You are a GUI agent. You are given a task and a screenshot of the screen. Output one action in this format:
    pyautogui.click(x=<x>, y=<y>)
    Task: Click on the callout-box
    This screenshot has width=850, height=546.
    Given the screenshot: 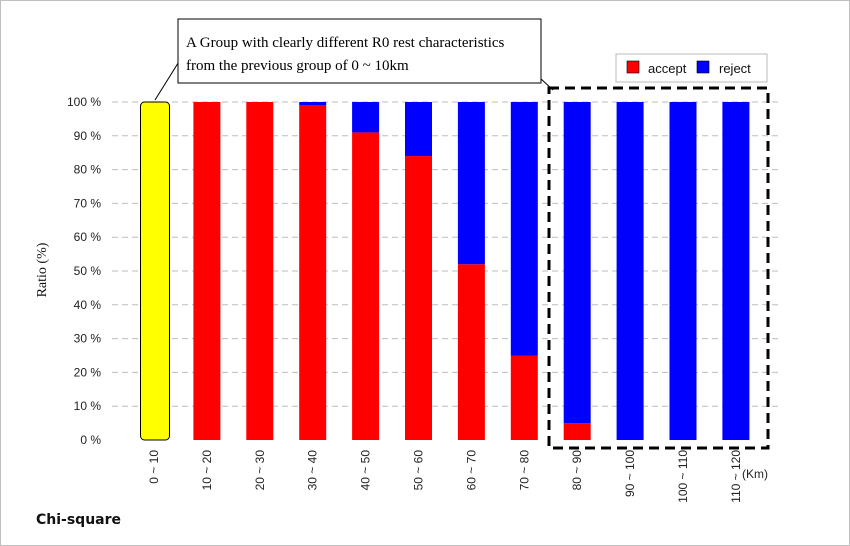 What is the action you would take?
    pyautogui.click(x=359, y=51)
    